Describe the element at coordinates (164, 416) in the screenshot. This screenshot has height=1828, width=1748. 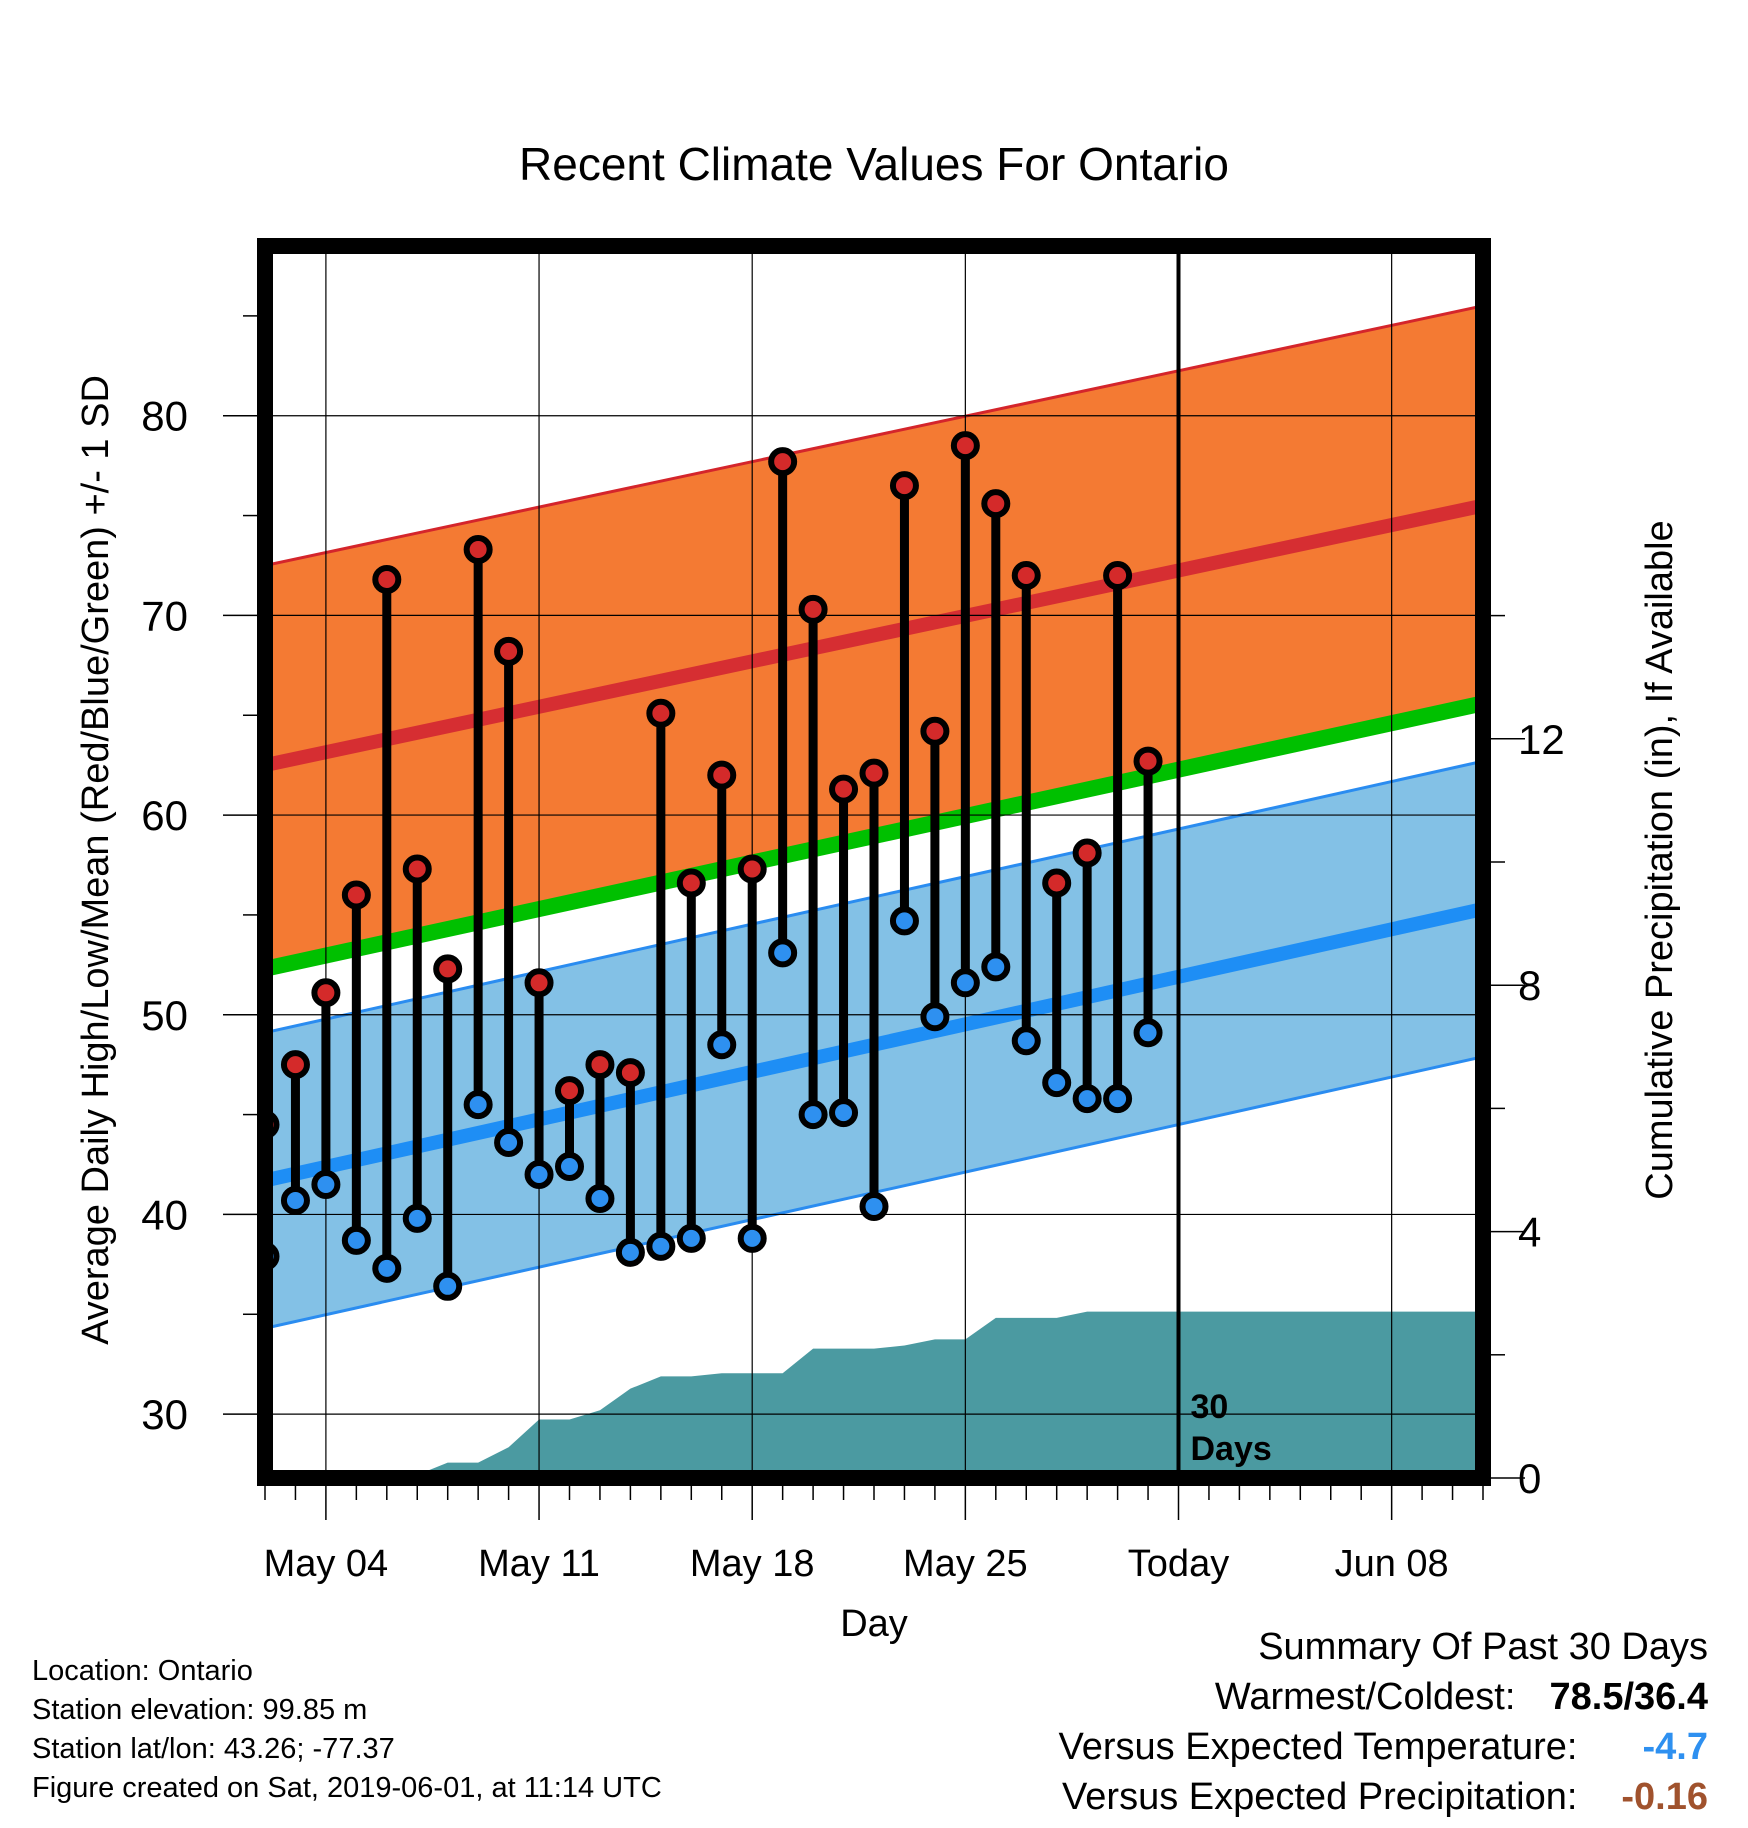
I see `y-tick-label: 80` at that location.